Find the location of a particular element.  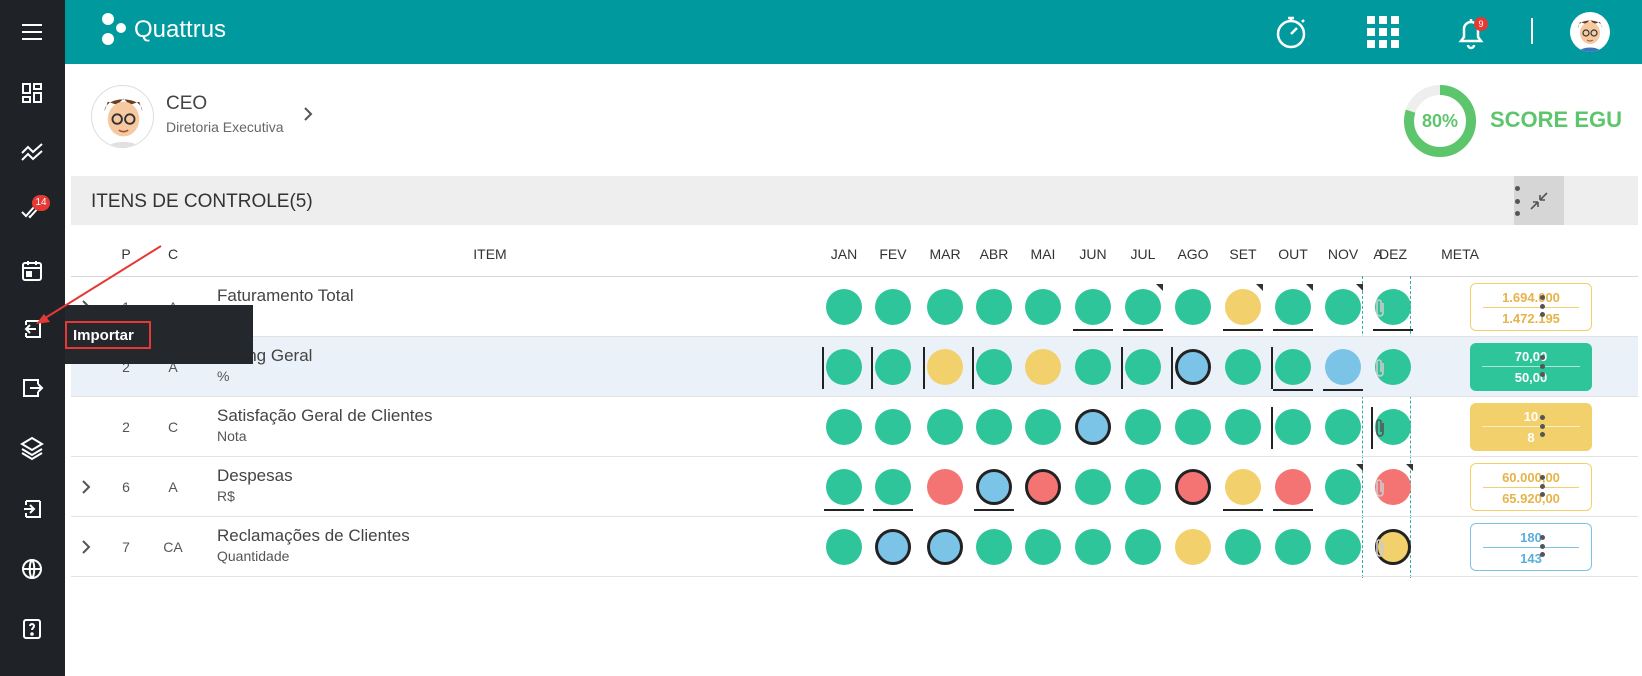

meta-box: 10 8 is located at coordinates (1531, 427).